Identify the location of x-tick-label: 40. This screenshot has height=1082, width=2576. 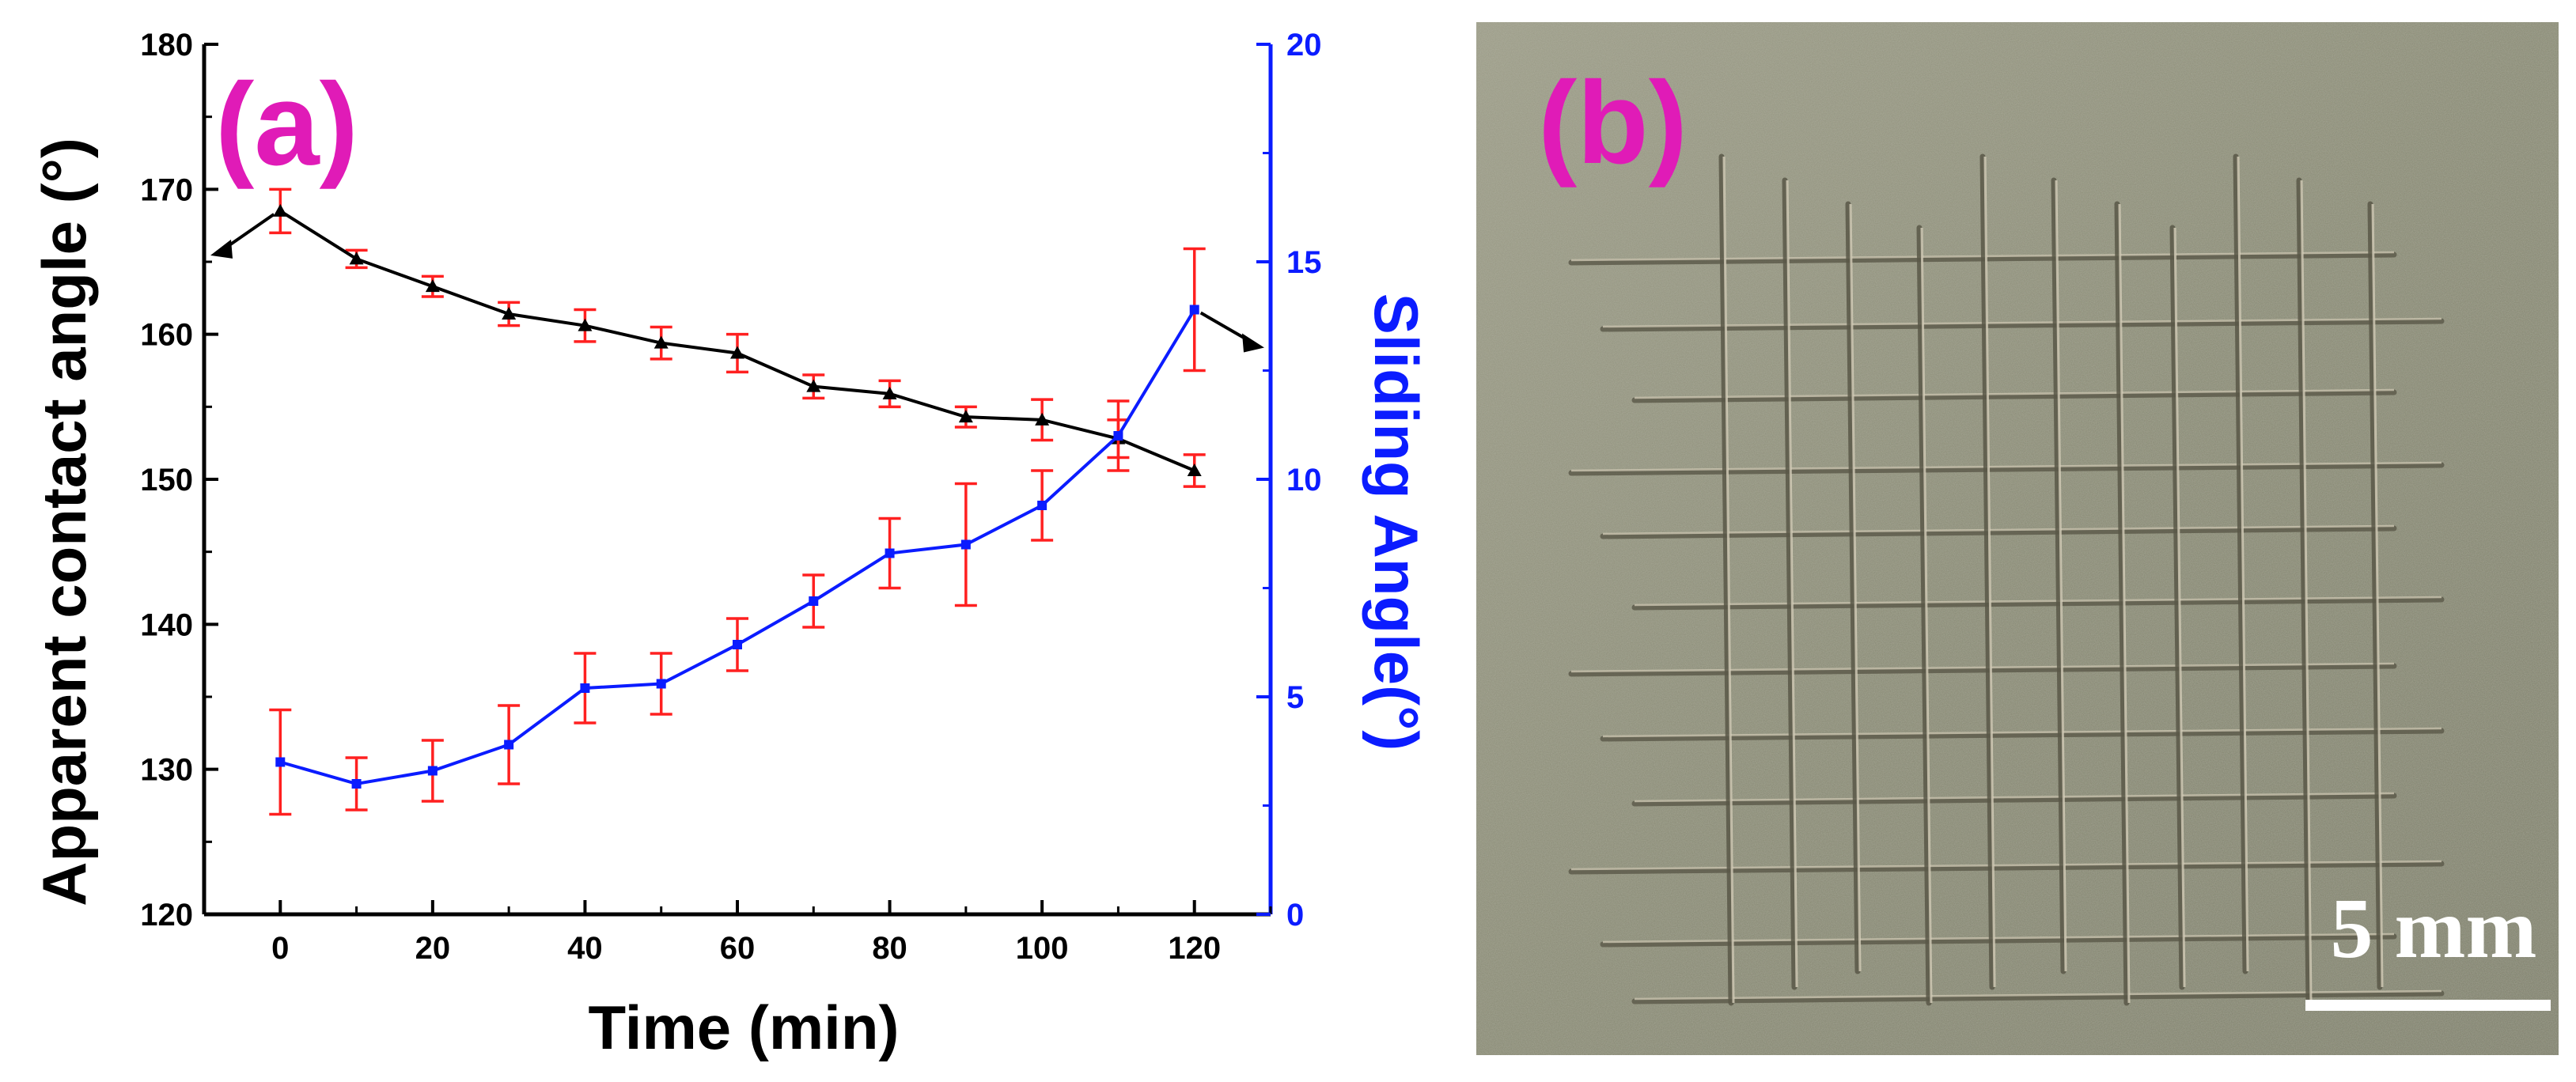
(585, 948).